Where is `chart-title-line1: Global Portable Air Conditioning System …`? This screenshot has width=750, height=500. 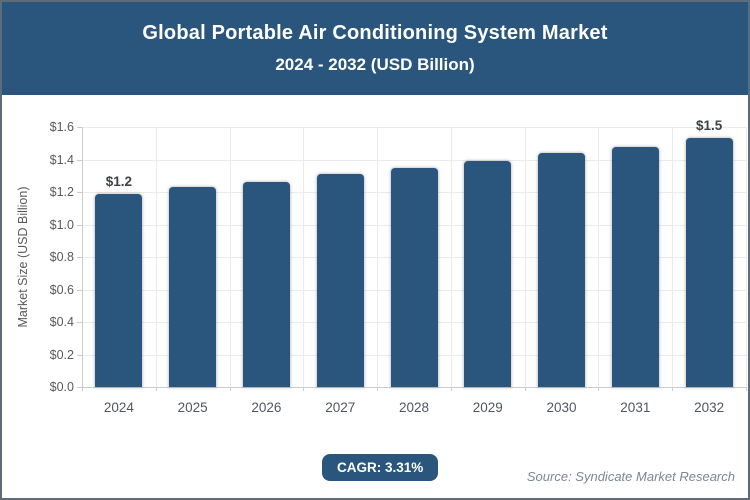
chart-title-line1: Global Portable Air Conditioning System … is located at coordinates (375, 33).